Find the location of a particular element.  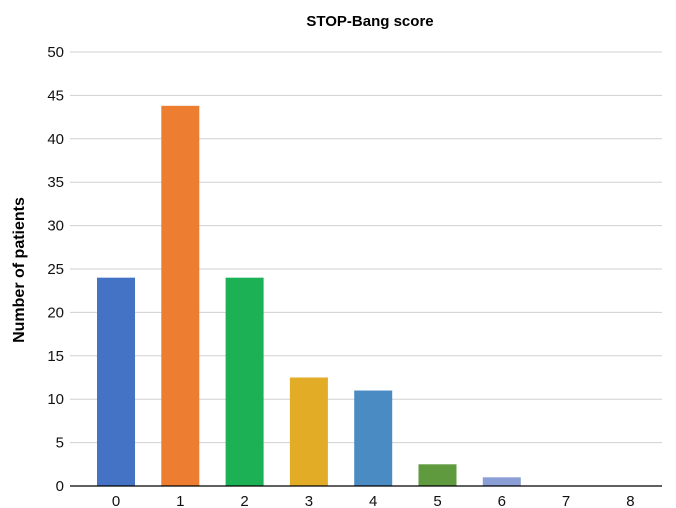

y-axis-ticks: 0 5 10 15 20 25 30 35 40 45 50 is located at coordinates (55, 269).